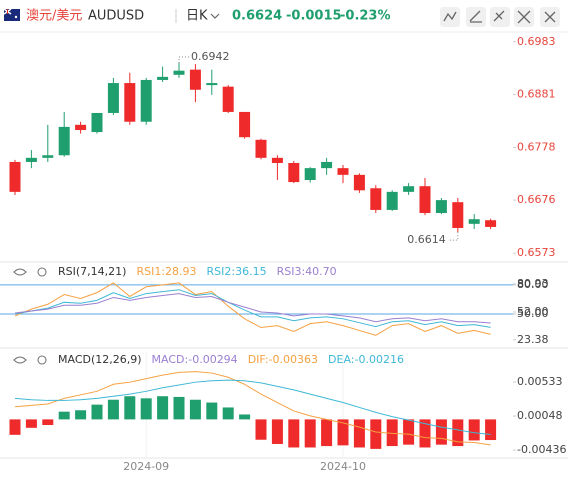  I want to click on legend-entry: RSI2:36.15, so click(237, 271).